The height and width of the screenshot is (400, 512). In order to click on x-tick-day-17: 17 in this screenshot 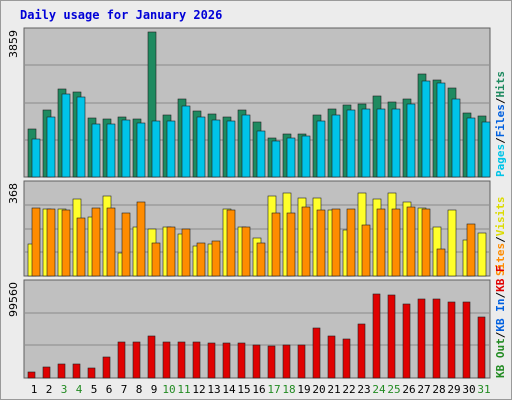, I will do `click(273, 389)`.